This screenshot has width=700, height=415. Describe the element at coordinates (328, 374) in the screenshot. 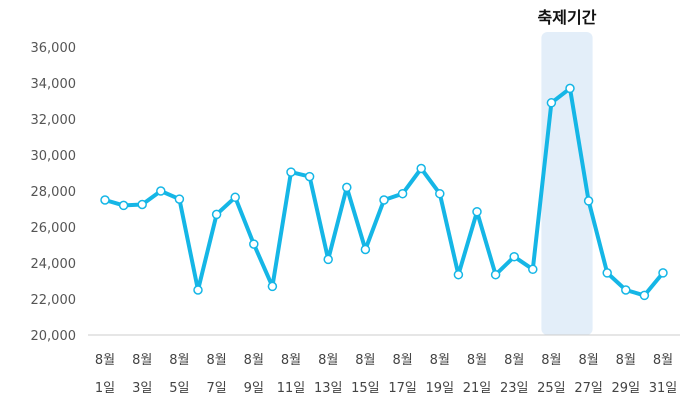

I see `x-tick-label: 8월 13일` at that location.